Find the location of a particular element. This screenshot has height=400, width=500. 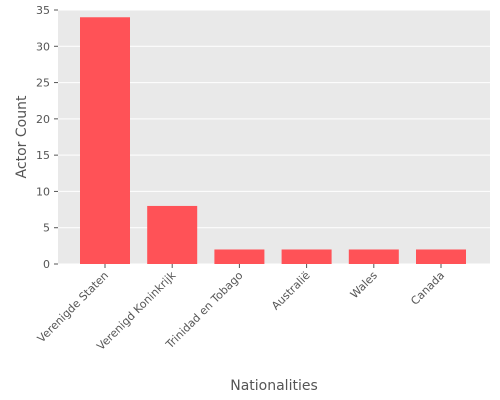

y-tick-label: 25 is located at coordinates (43, 83).